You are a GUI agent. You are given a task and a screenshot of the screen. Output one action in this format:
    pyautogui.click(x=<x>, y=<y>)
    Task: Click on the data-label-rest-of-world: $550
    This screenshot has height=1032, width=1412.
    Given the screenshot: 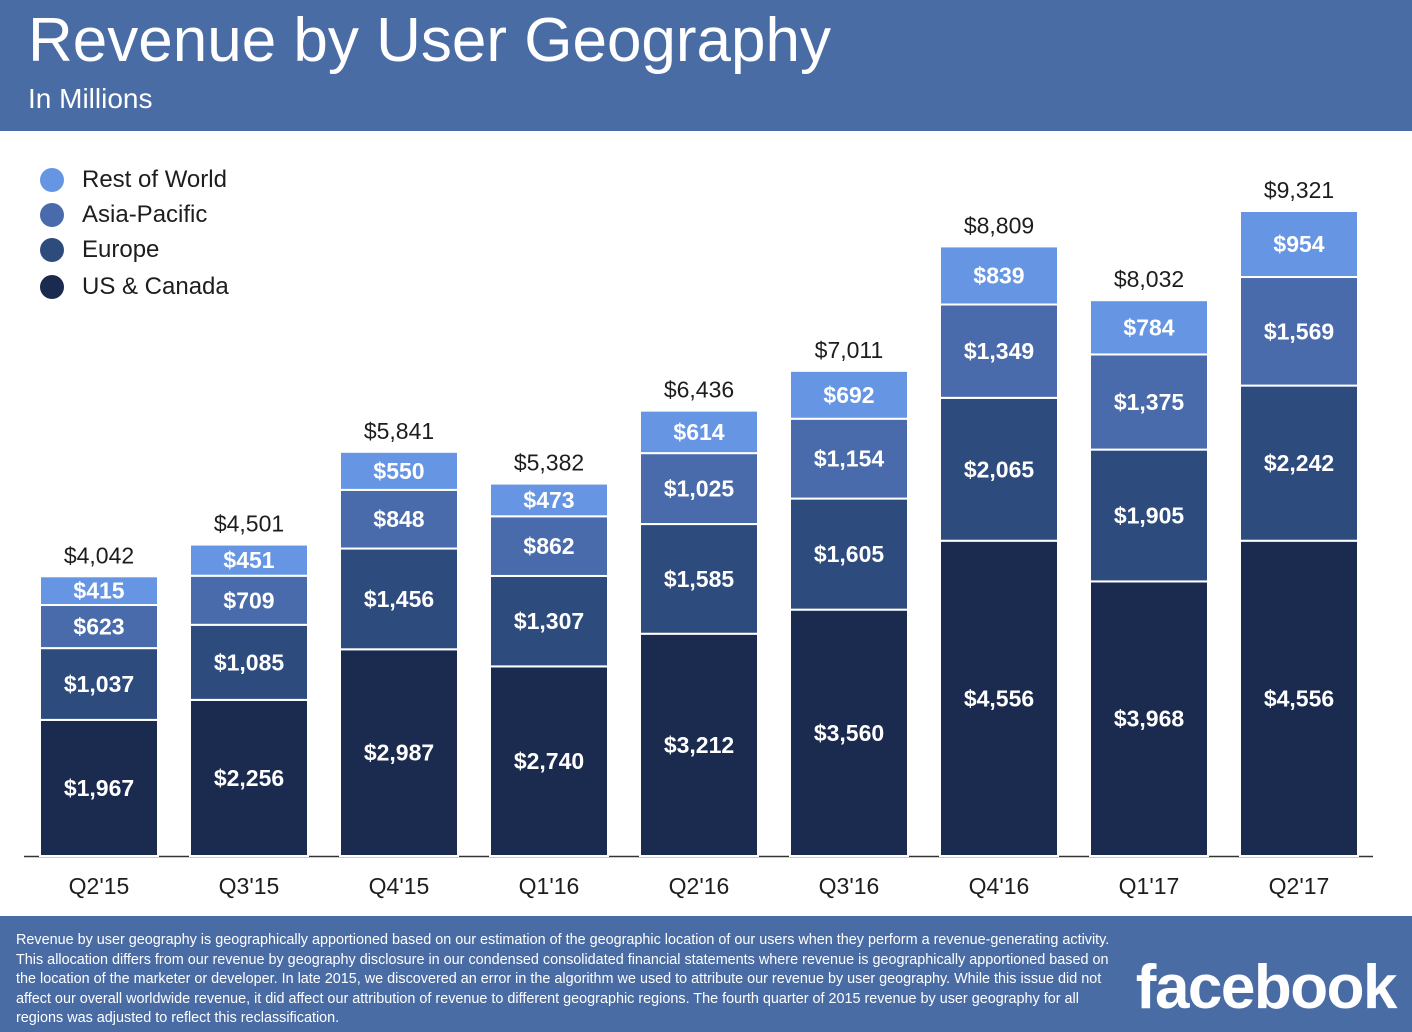 What is the action you would take?
    pyautogui.click(x=398, y=471)
    